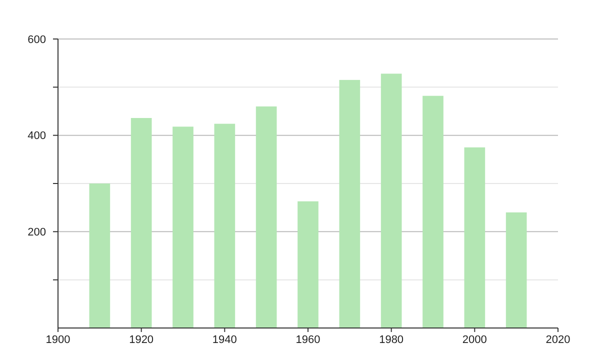  I want to click on x-tick-label: 1940, so click(224, 340).